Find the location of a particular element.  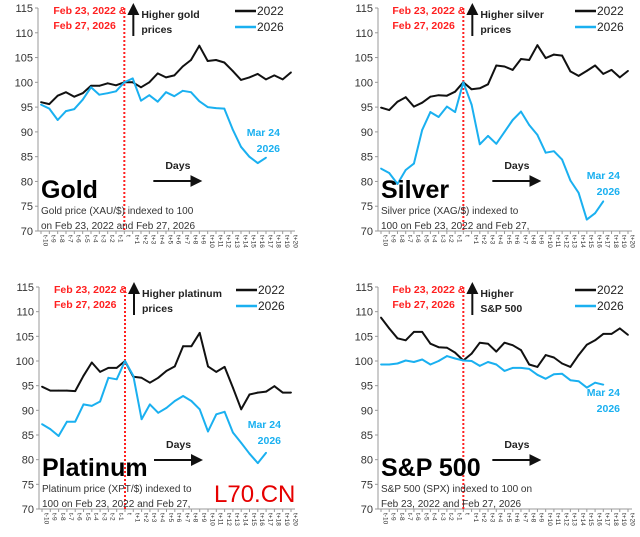

x-tick-label: t+13 is located at coordinates (574, 519).